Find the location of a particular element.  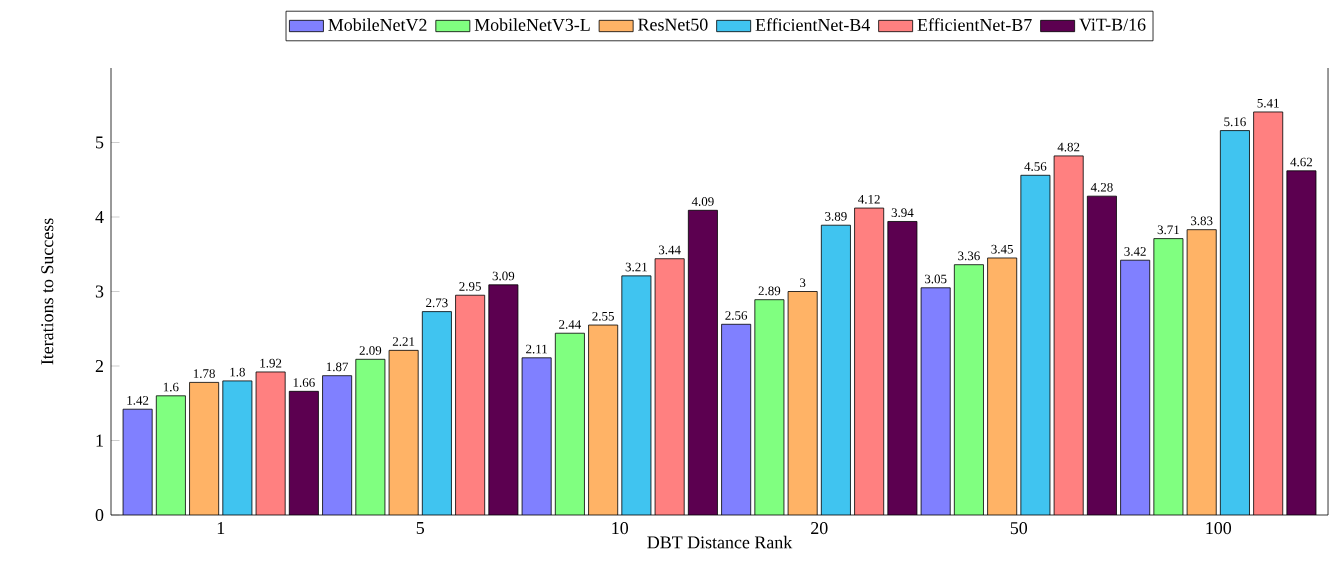

x-tick-label: 10 is located at coordinates (620, 528).